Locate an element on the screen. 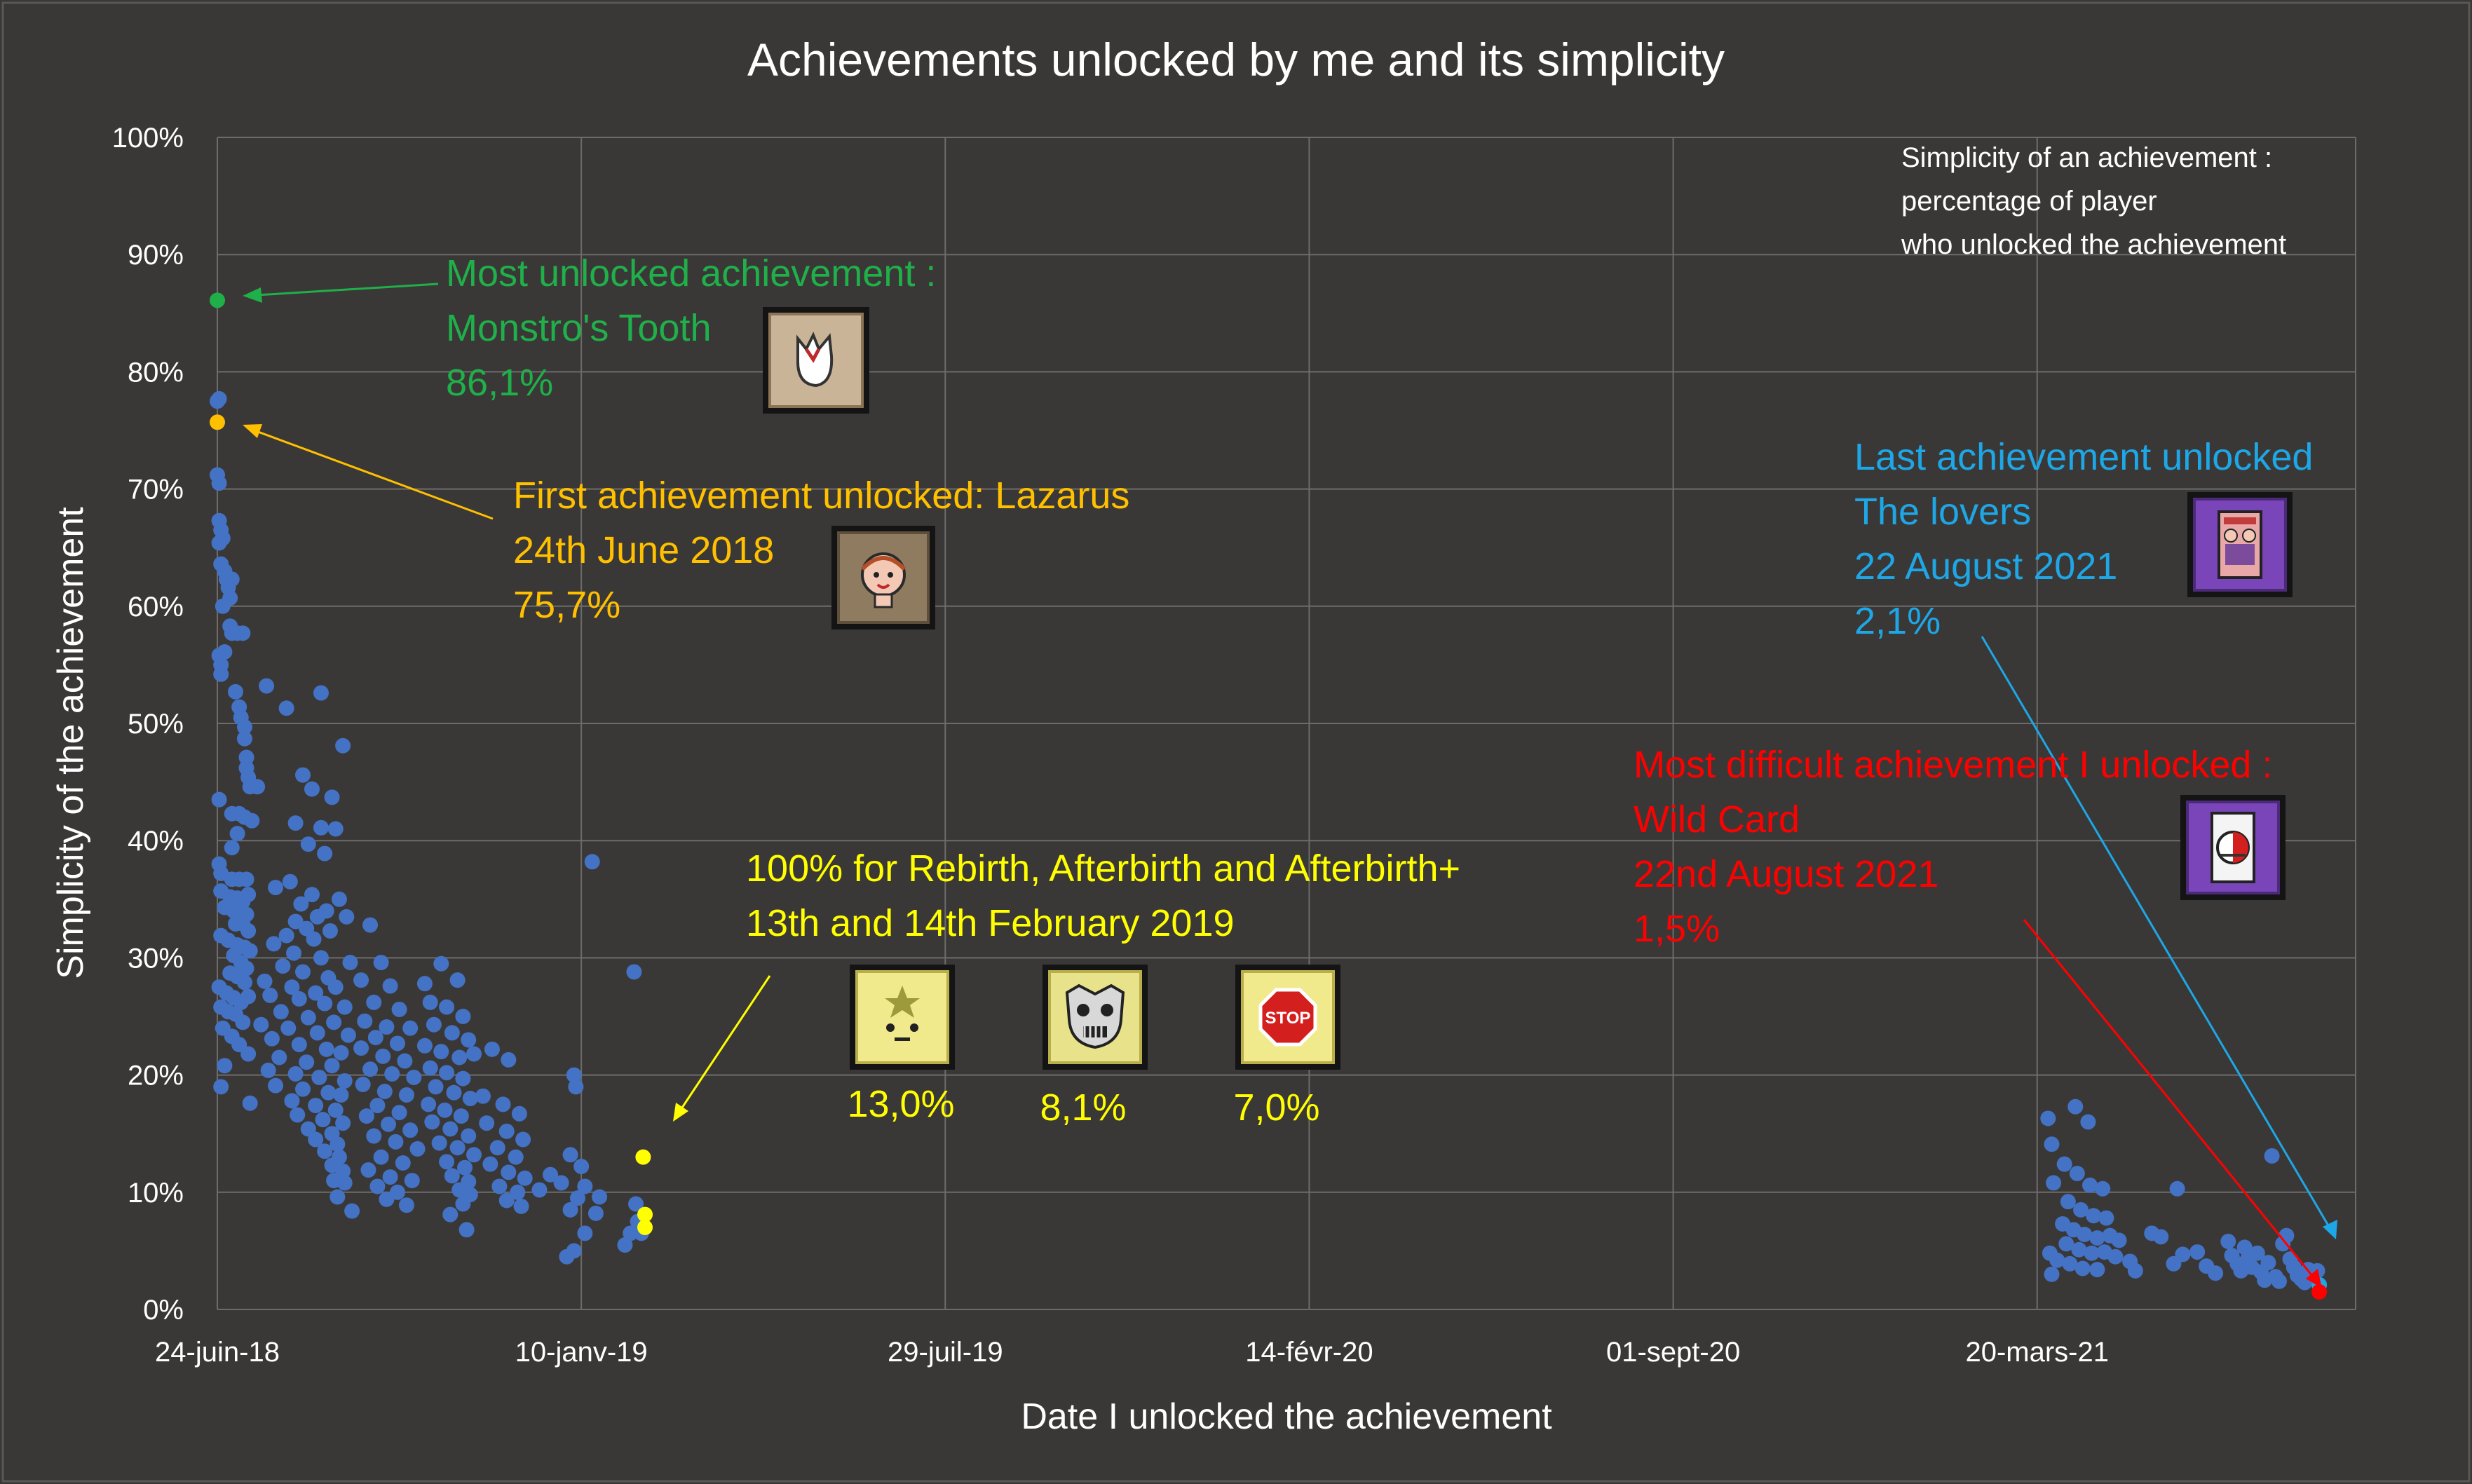 The image size is (2472, 1484). x-tick-label: 24-juin-18 is located at coordinates (217, 1352).